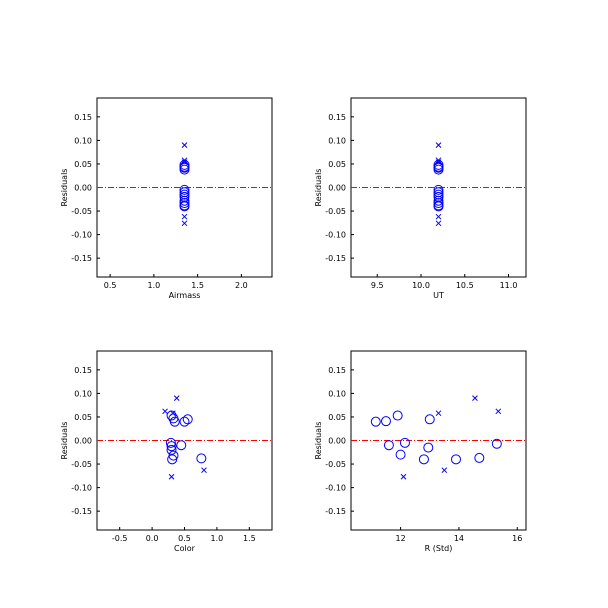 Image resolution: width=608 pixels, height=608 pixels. Describe the element at coordinates (377, 285) in the screenshot. I see `x-tick-label: 9.5` at that location.